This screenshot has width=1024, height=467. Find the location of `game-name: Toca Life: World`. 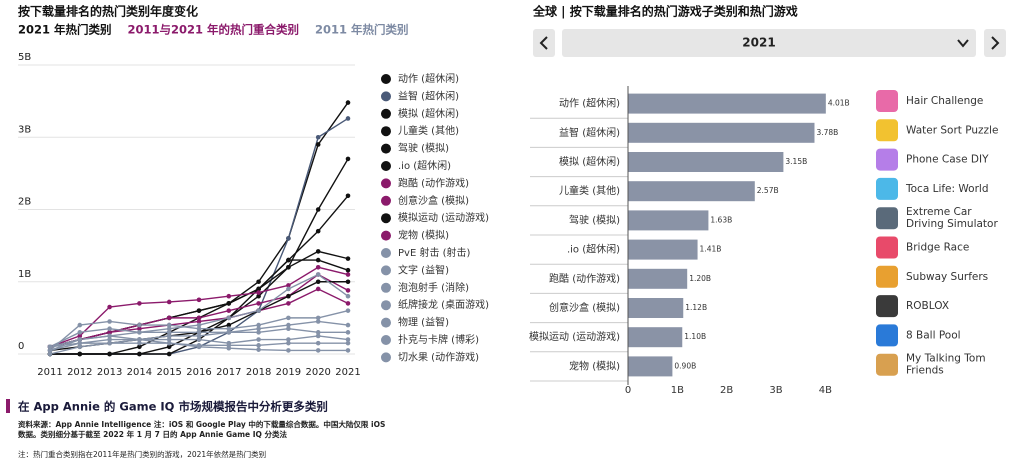

game-name: Toca Life: World is located at coordinates (947, 189).